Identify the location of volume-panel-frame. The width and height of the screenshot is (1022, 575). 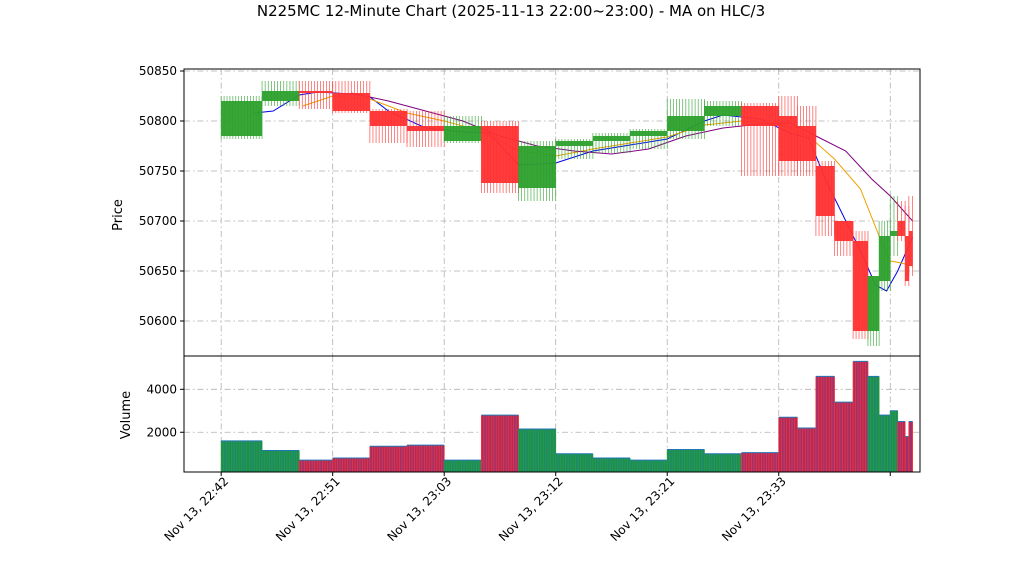
(552, 414).